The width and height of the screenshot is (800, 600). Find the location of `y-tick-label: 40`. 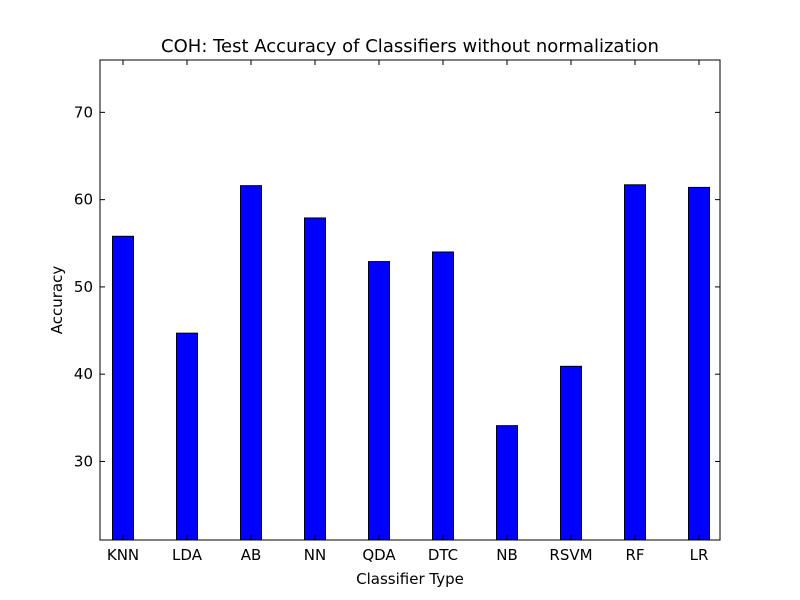

y-tick-label: 40 is located at coordinates (83, 374).